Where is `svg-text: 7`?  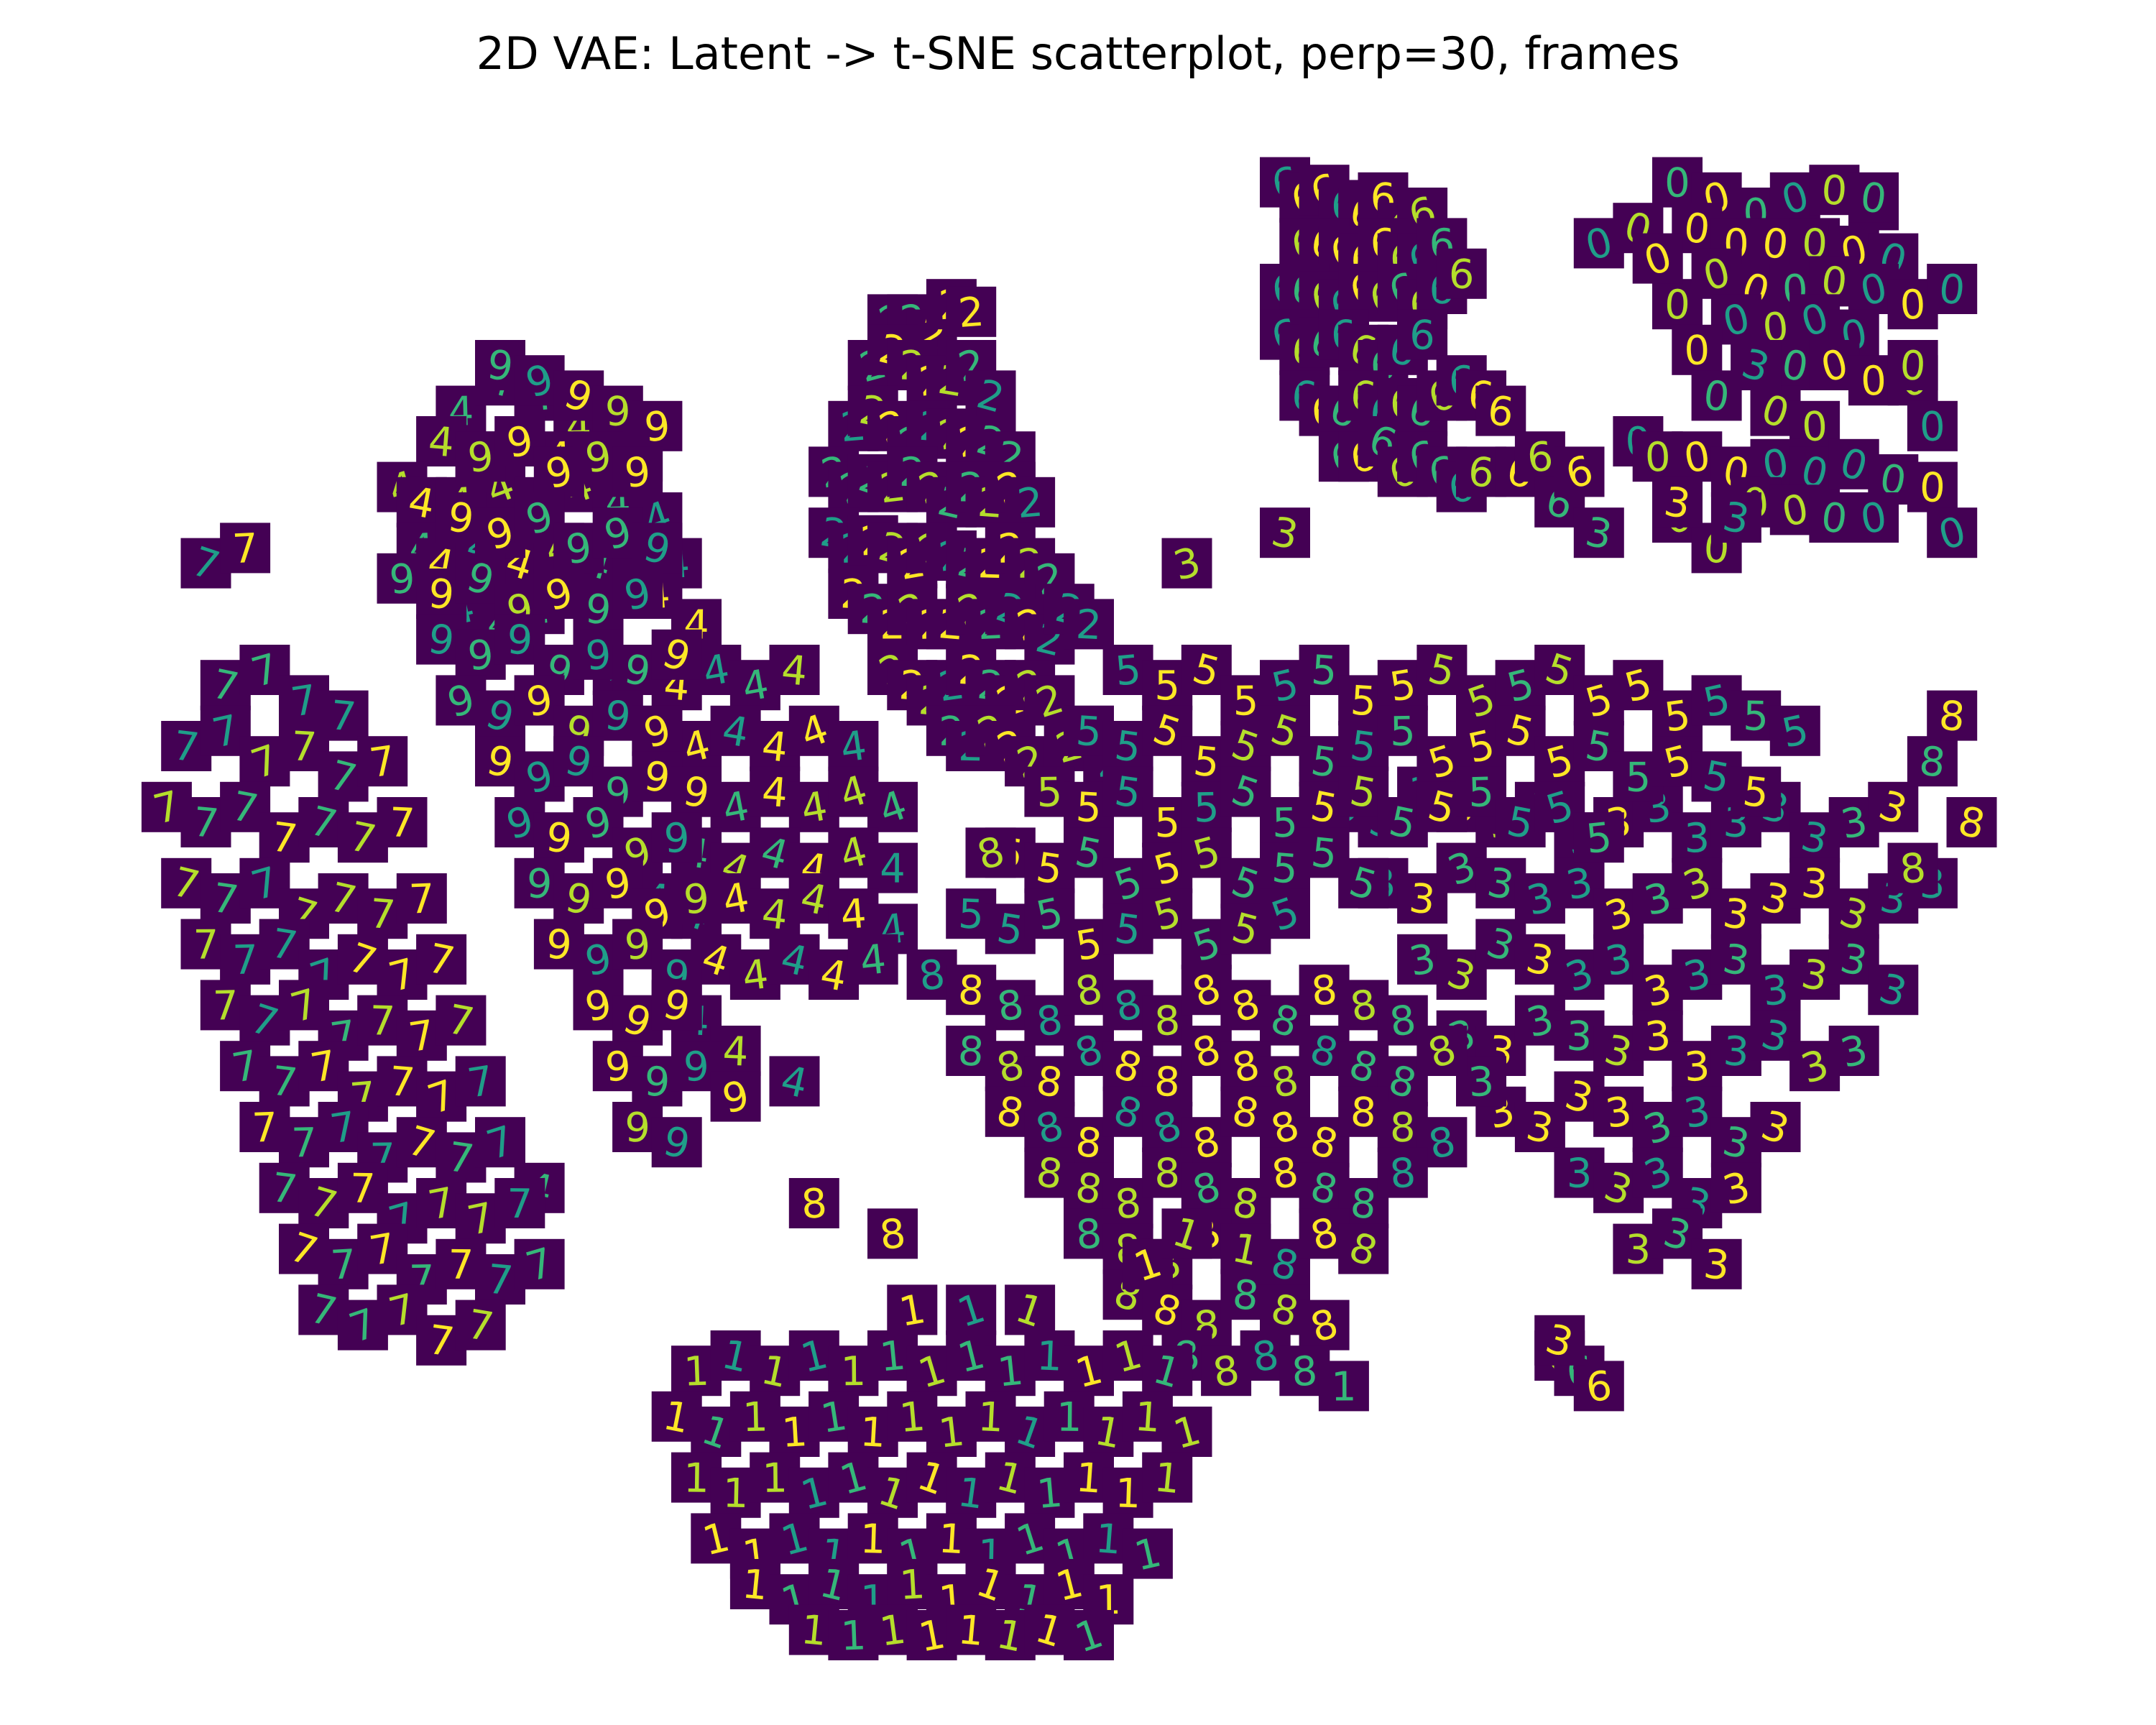 svg-text: 7 is located at coordinates (225, 1006).